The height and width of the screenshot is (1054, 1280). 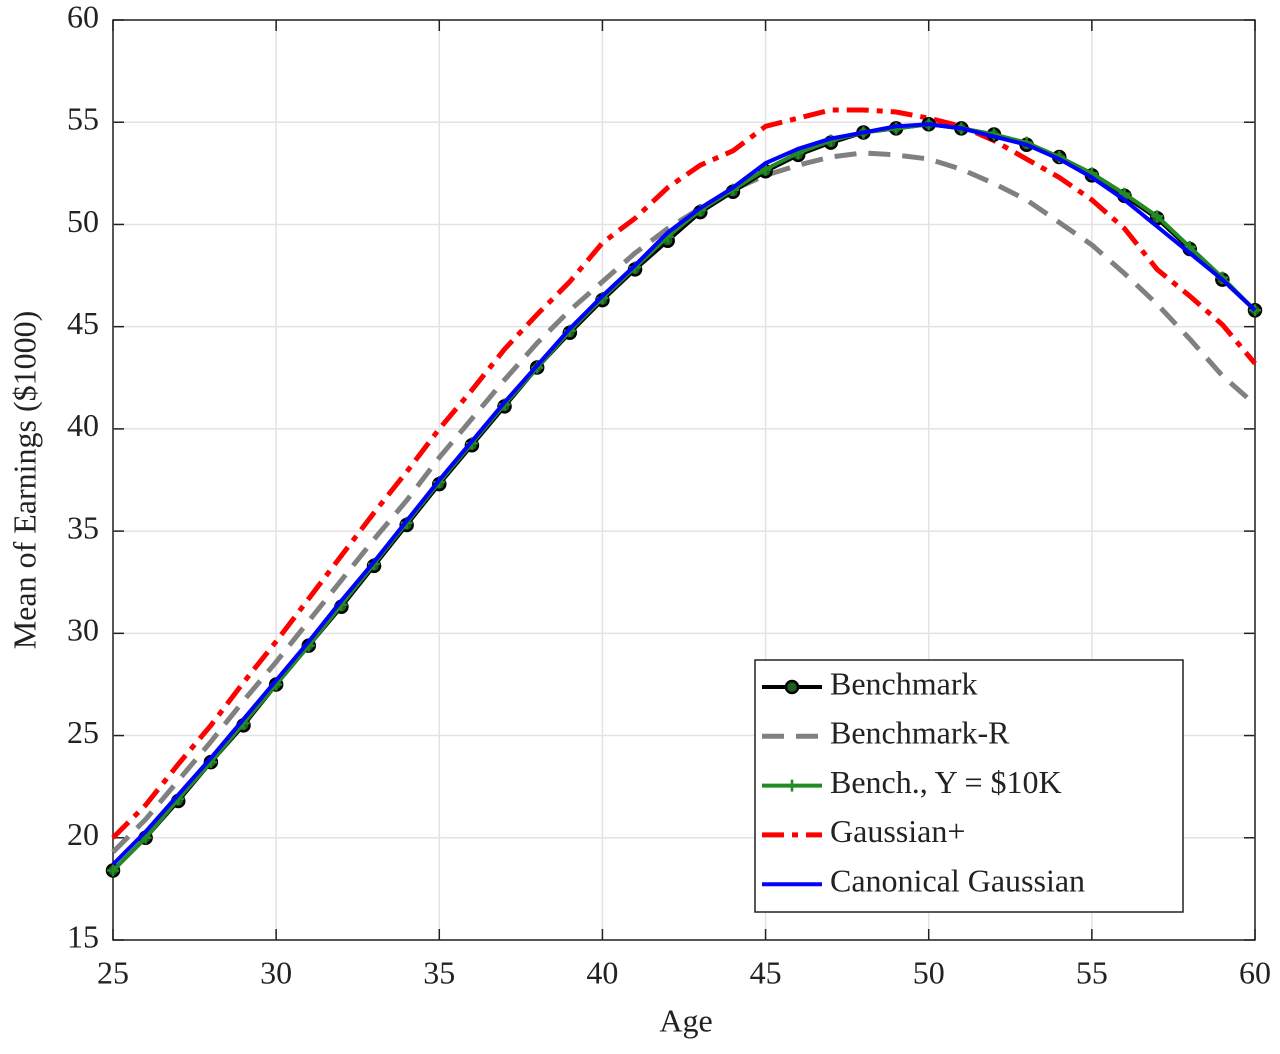 What do you see at coordinates (766, 972) in the screenshot?
I see `x-tick-label: 45` at bounding box center [766, 972].